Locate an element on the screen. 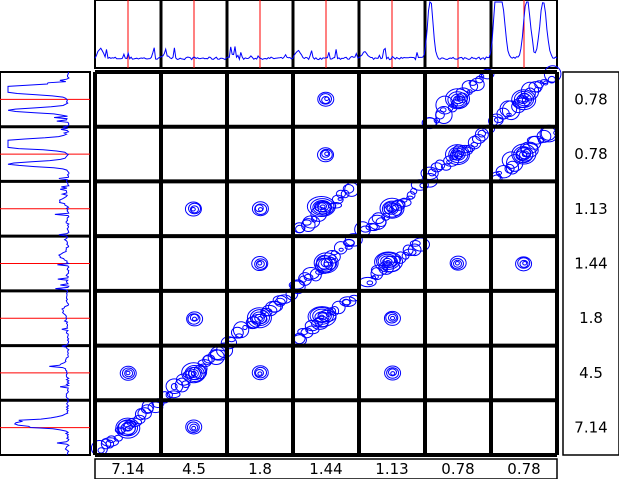  y-tick-label: 1.13 is located at coordinates (590, 209).